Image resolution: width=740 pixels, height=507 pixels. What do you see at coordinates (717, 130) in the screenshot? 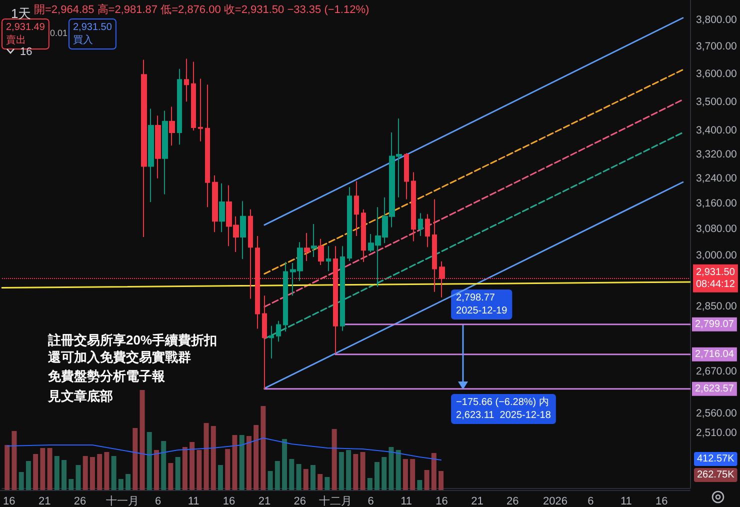
I see `y-tick-label: 3,400.00` at bounding box center [717, 130].